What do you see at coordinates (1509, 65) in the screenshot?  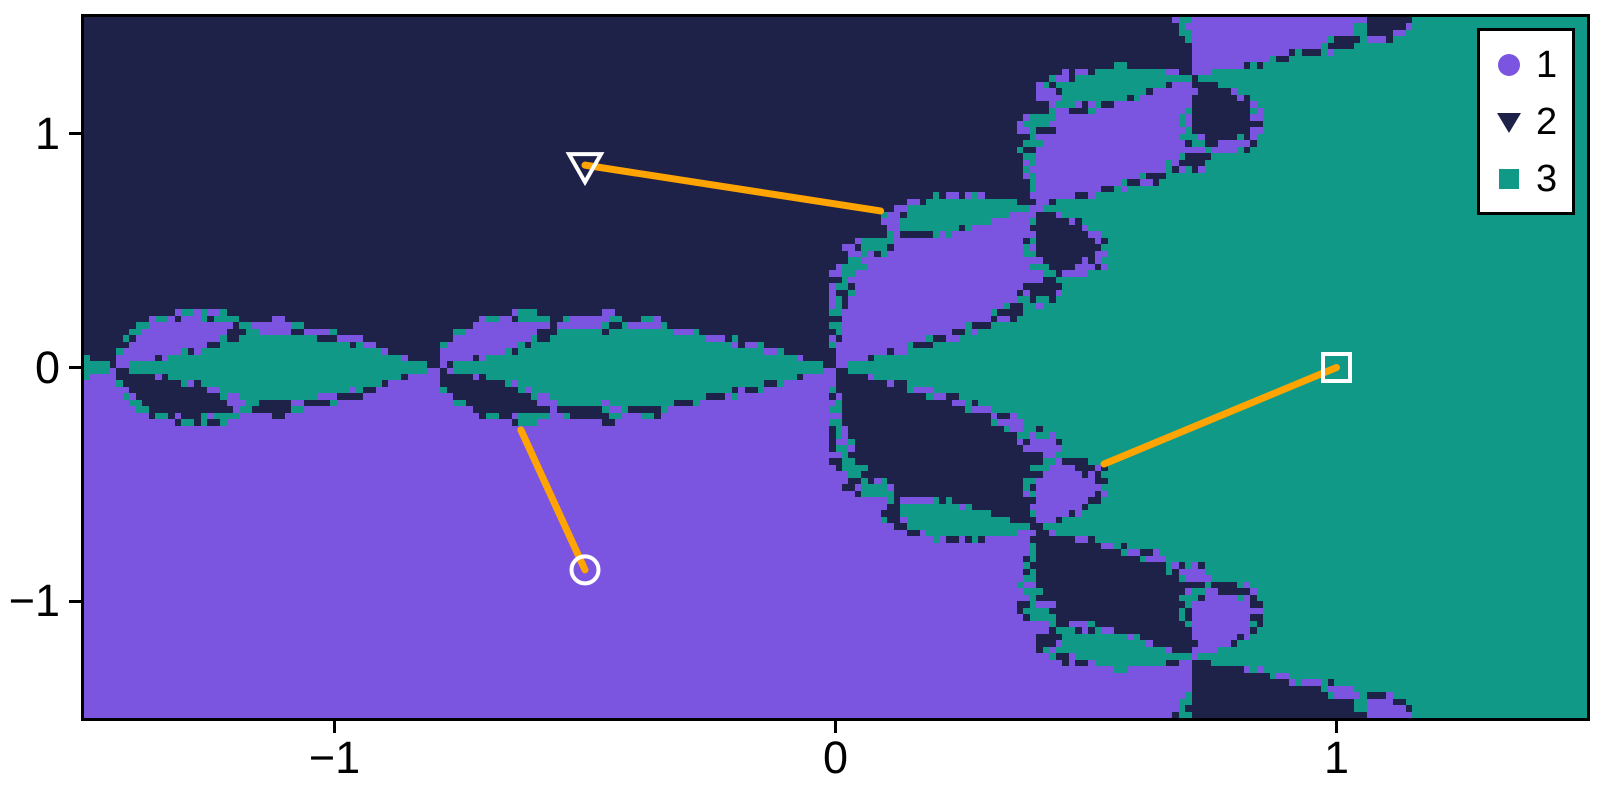 I see `legend-marker-circle-icon` at bounding box center [1509, 65].